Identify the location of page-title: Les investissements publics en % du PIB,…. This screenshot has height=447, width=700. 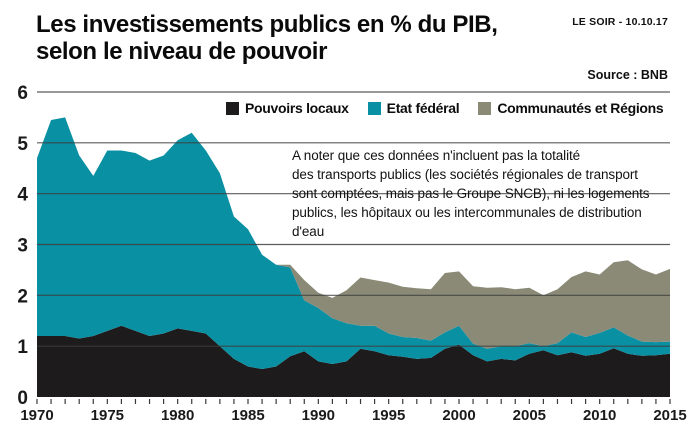
(267, 38).